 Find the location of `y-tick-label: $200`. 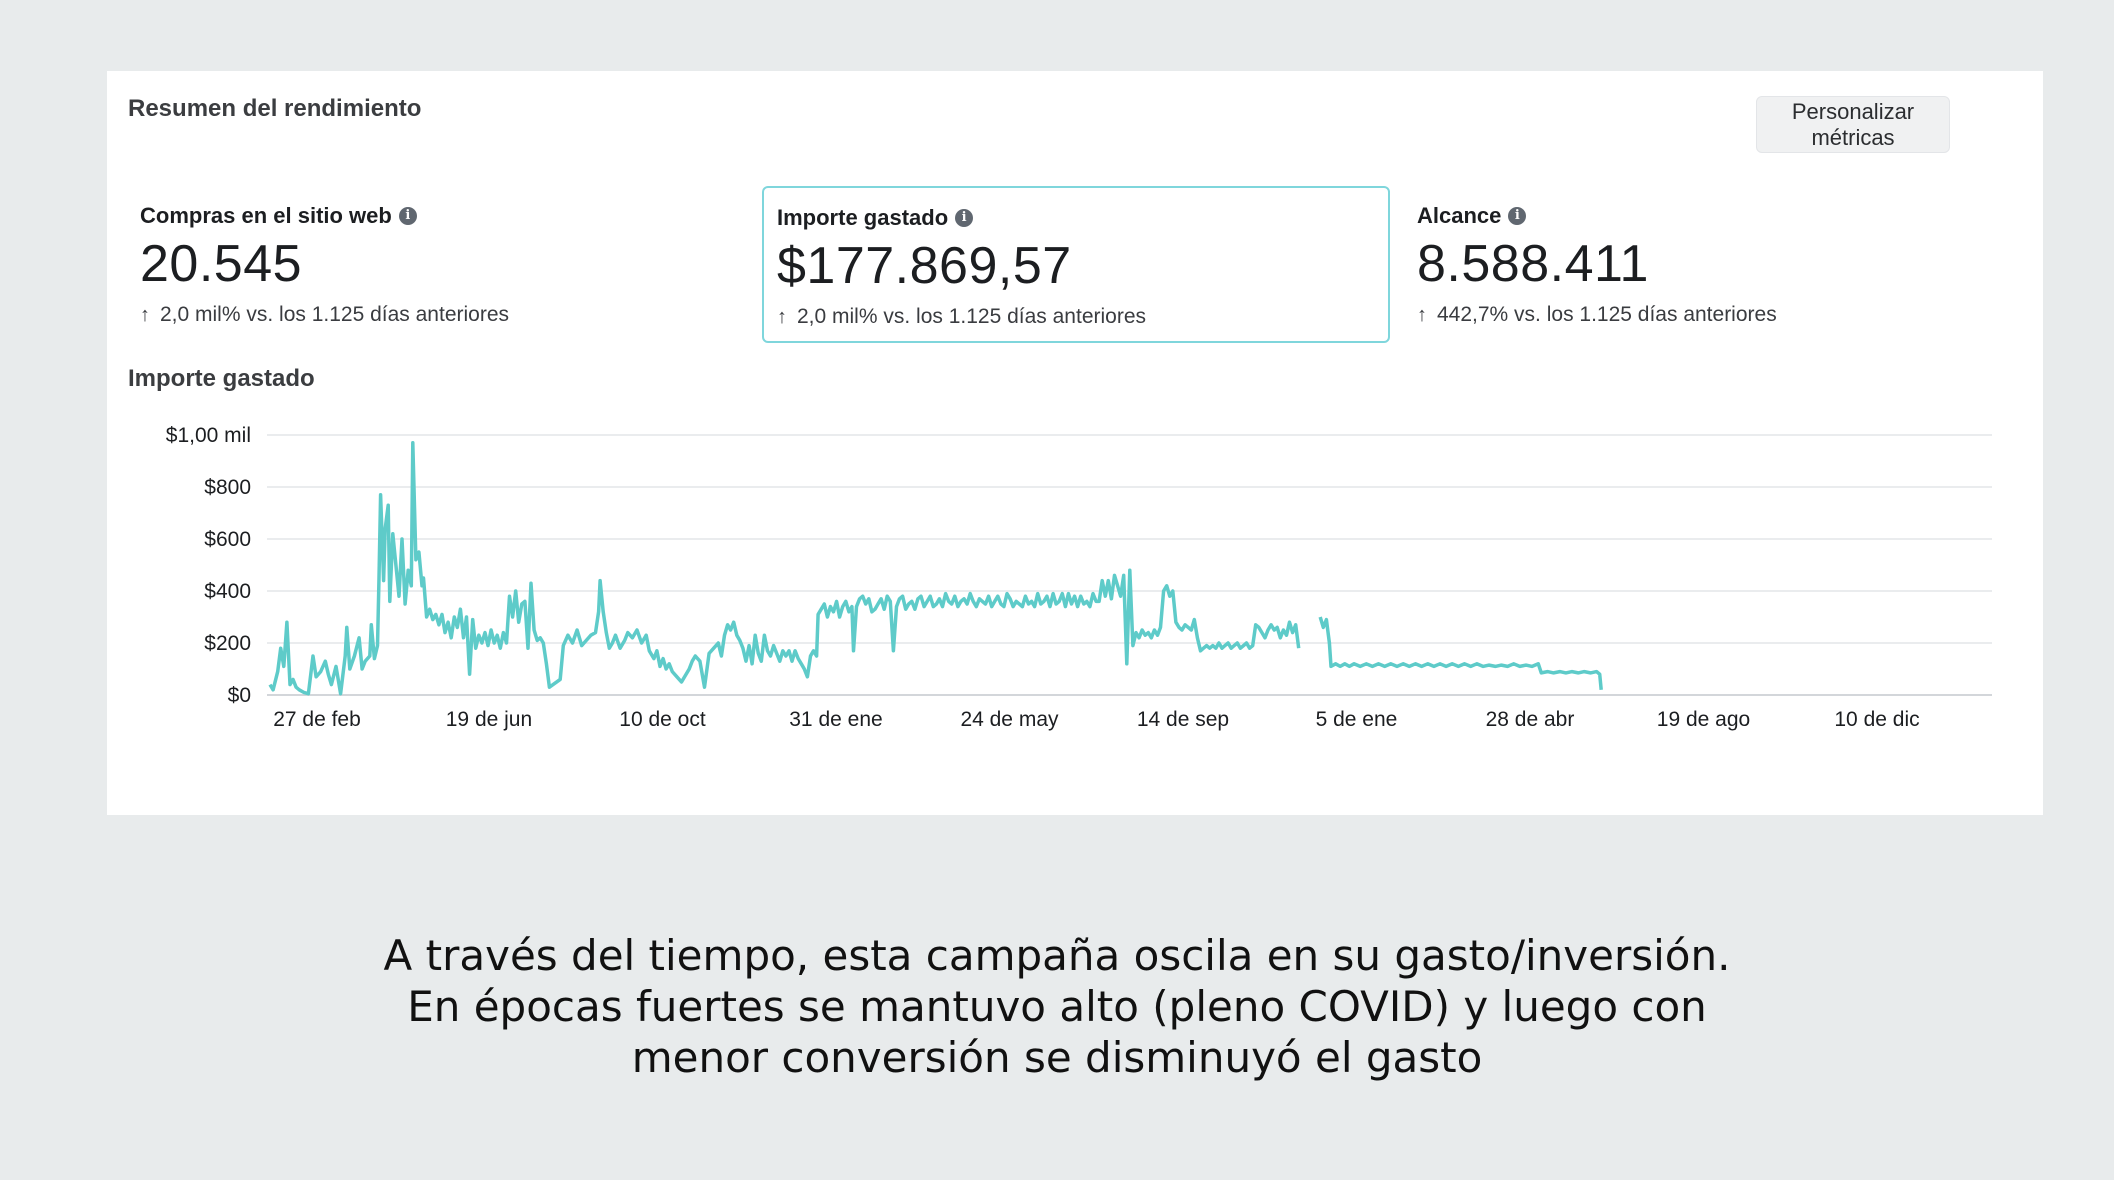

y-tick-label: $200 is located at coordinates (227, 643).